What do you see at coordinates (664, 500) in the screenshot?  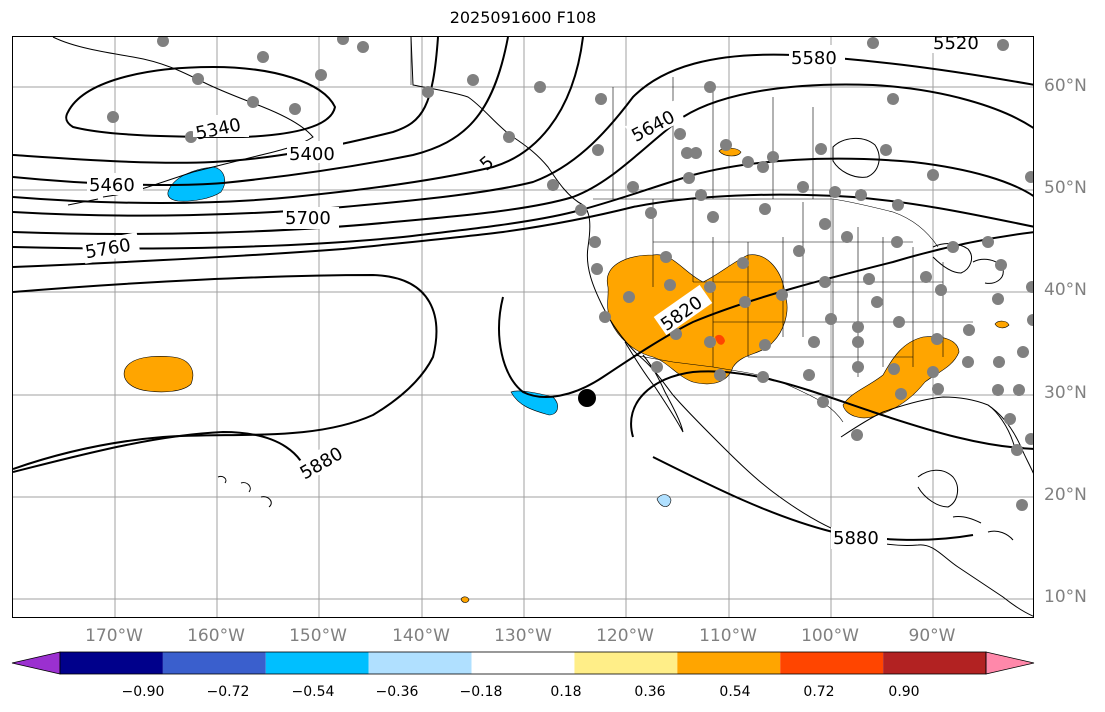 I see `negative-anomaly-small` at bounding box center [664, 500].